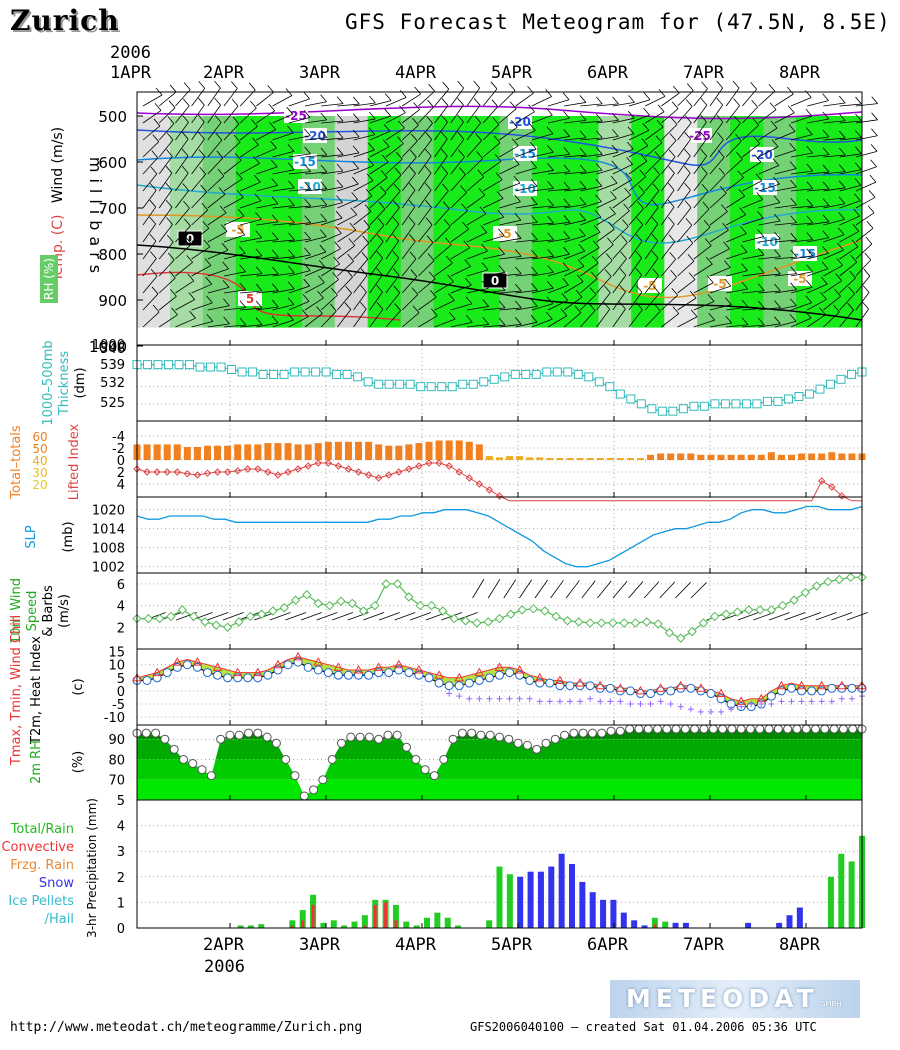 Image resolution: width=900 pixels, height=1050 pixels. What do you see at coordinates (250, 299) in the screenshot?
I see `contour-label: 5` at bounding box center [250, 299].